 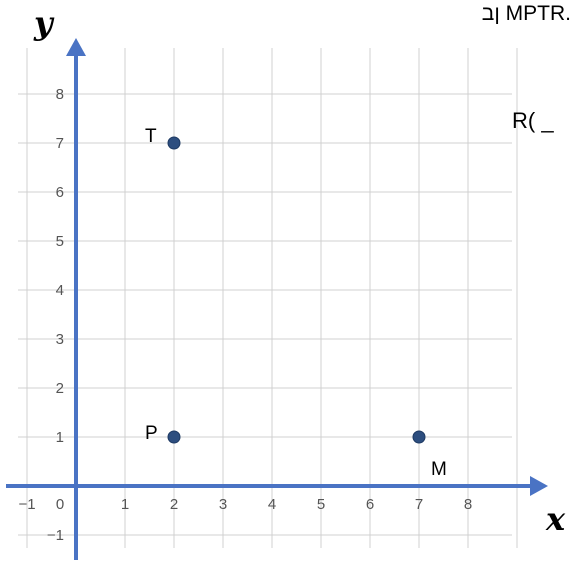 What do you see at coordinates (55, 535) in the screenshot?
I see `y-tick-label: −1` at bounding box center [55, 535].